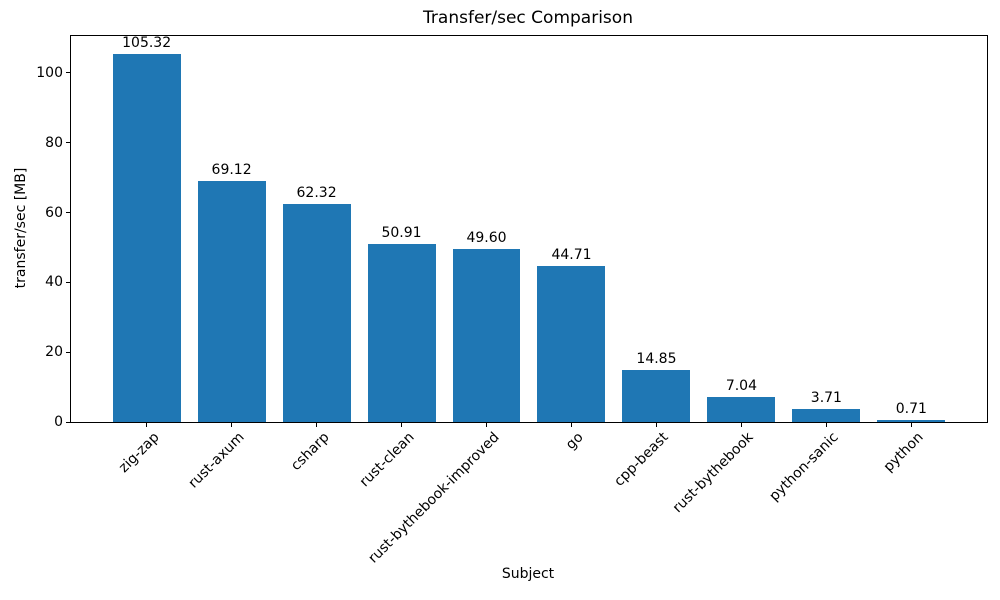 This screenshot has height=600, width=1000. Describe the element at coordinates (528, 18) in the screenshot. I see `chart-title: Transfer/sec Comparison` at that location.